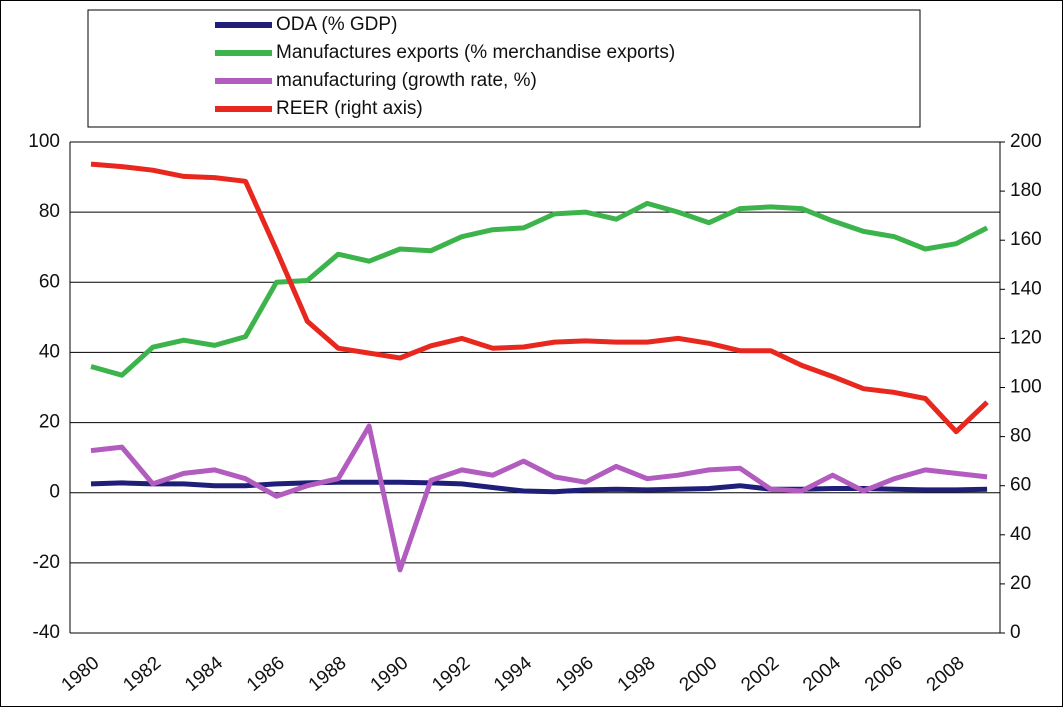  What do you see at coordinates (49, 211) in the screenshot?
I see `y-tick-label: 80` at bounding box center [49, 211].